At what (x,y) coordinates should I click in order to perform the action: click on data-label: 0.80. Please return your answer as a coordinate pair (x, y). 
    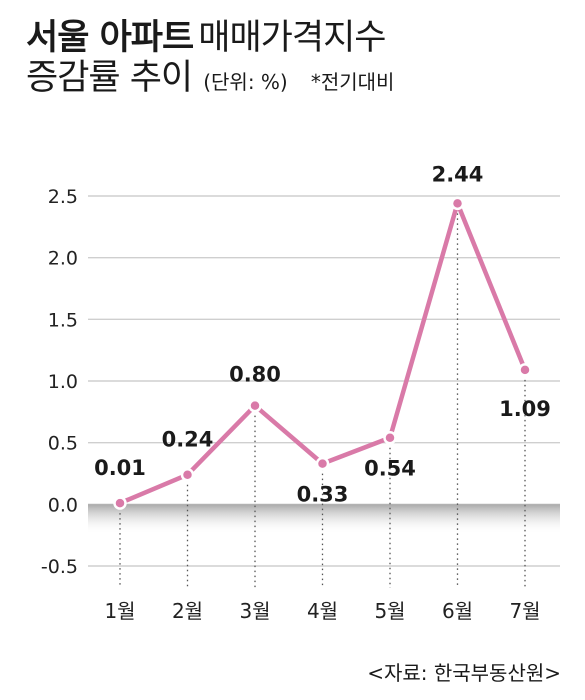
    Looking at the image, I should click on (255, 375).